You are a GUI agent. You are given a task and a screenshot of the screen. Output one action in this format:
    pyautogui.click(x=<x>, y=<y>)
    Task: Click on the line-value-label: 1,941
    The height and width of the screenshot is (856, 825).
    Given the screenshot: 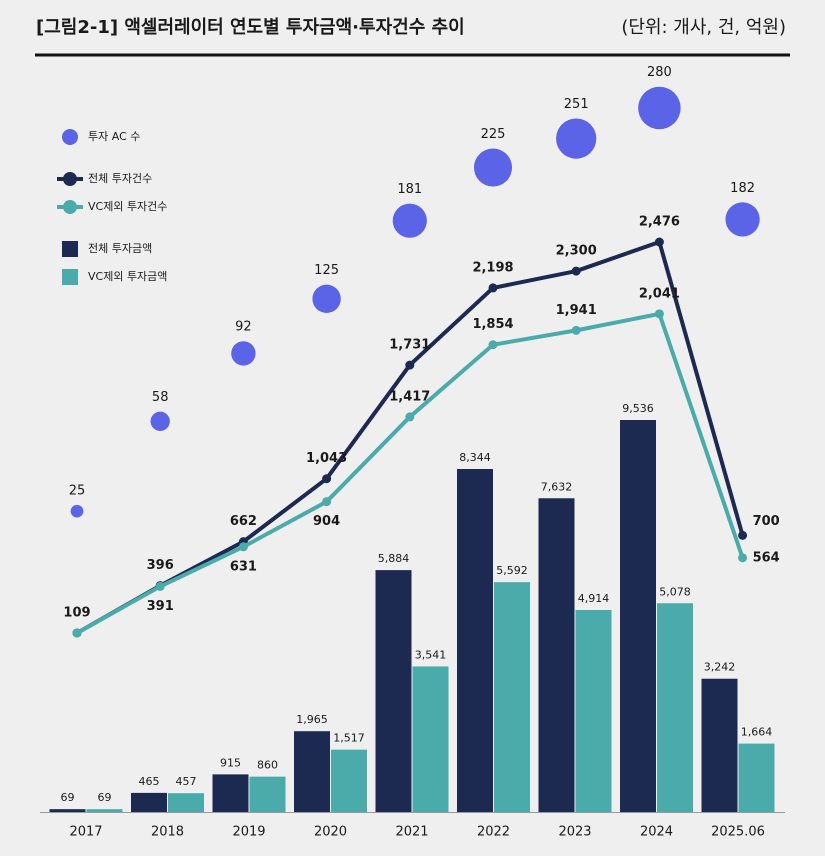 What is the action you would take?
    pyautogui.click(x=576, y=310)
    